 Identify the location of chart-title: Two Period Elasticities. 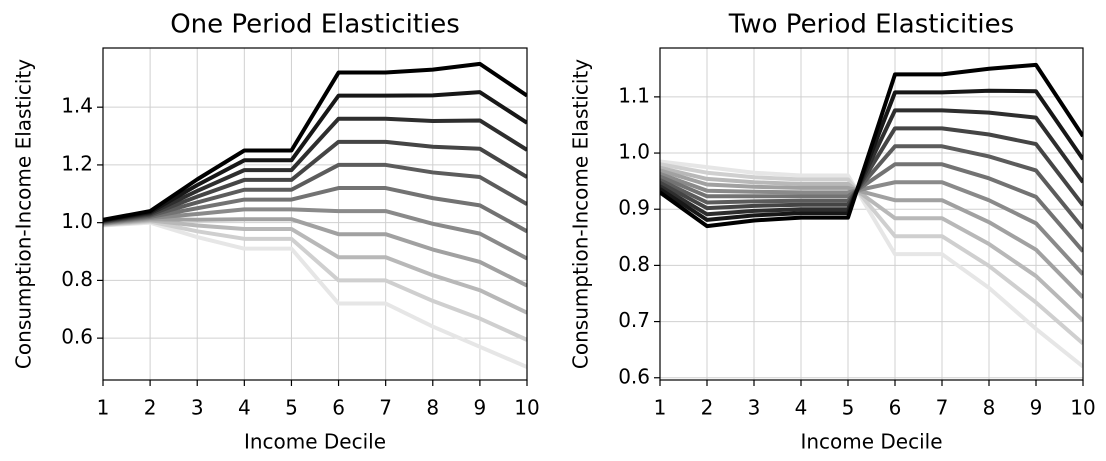
(871, 25).